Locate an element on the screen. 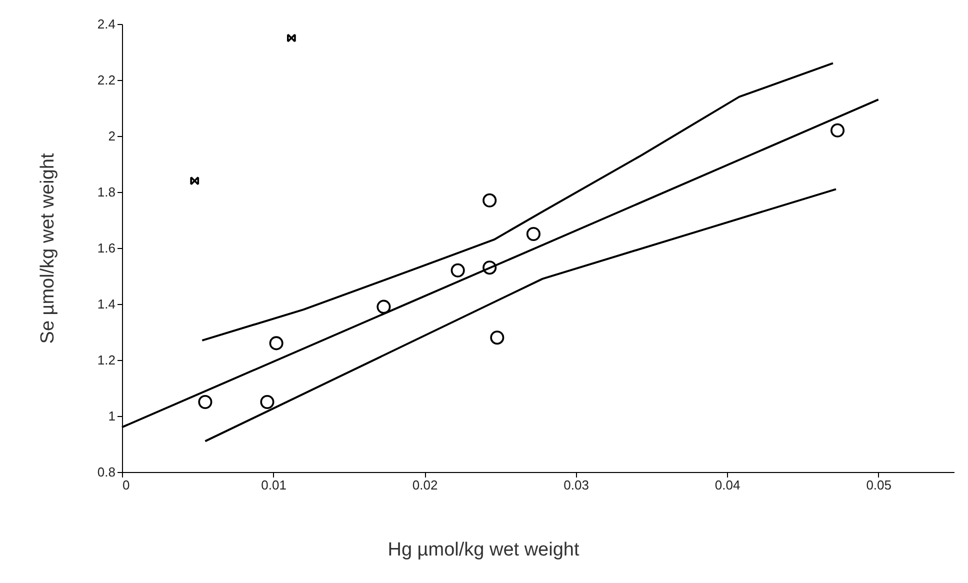  y-tick-label: 1.8 is located at coordinates (106, 192).